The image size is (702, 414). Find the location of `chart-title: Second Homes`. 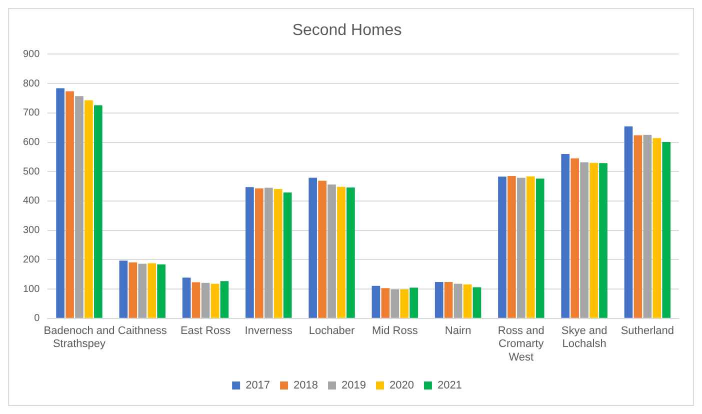

chart-title: Second Homes is located at coordinates (347, 31).